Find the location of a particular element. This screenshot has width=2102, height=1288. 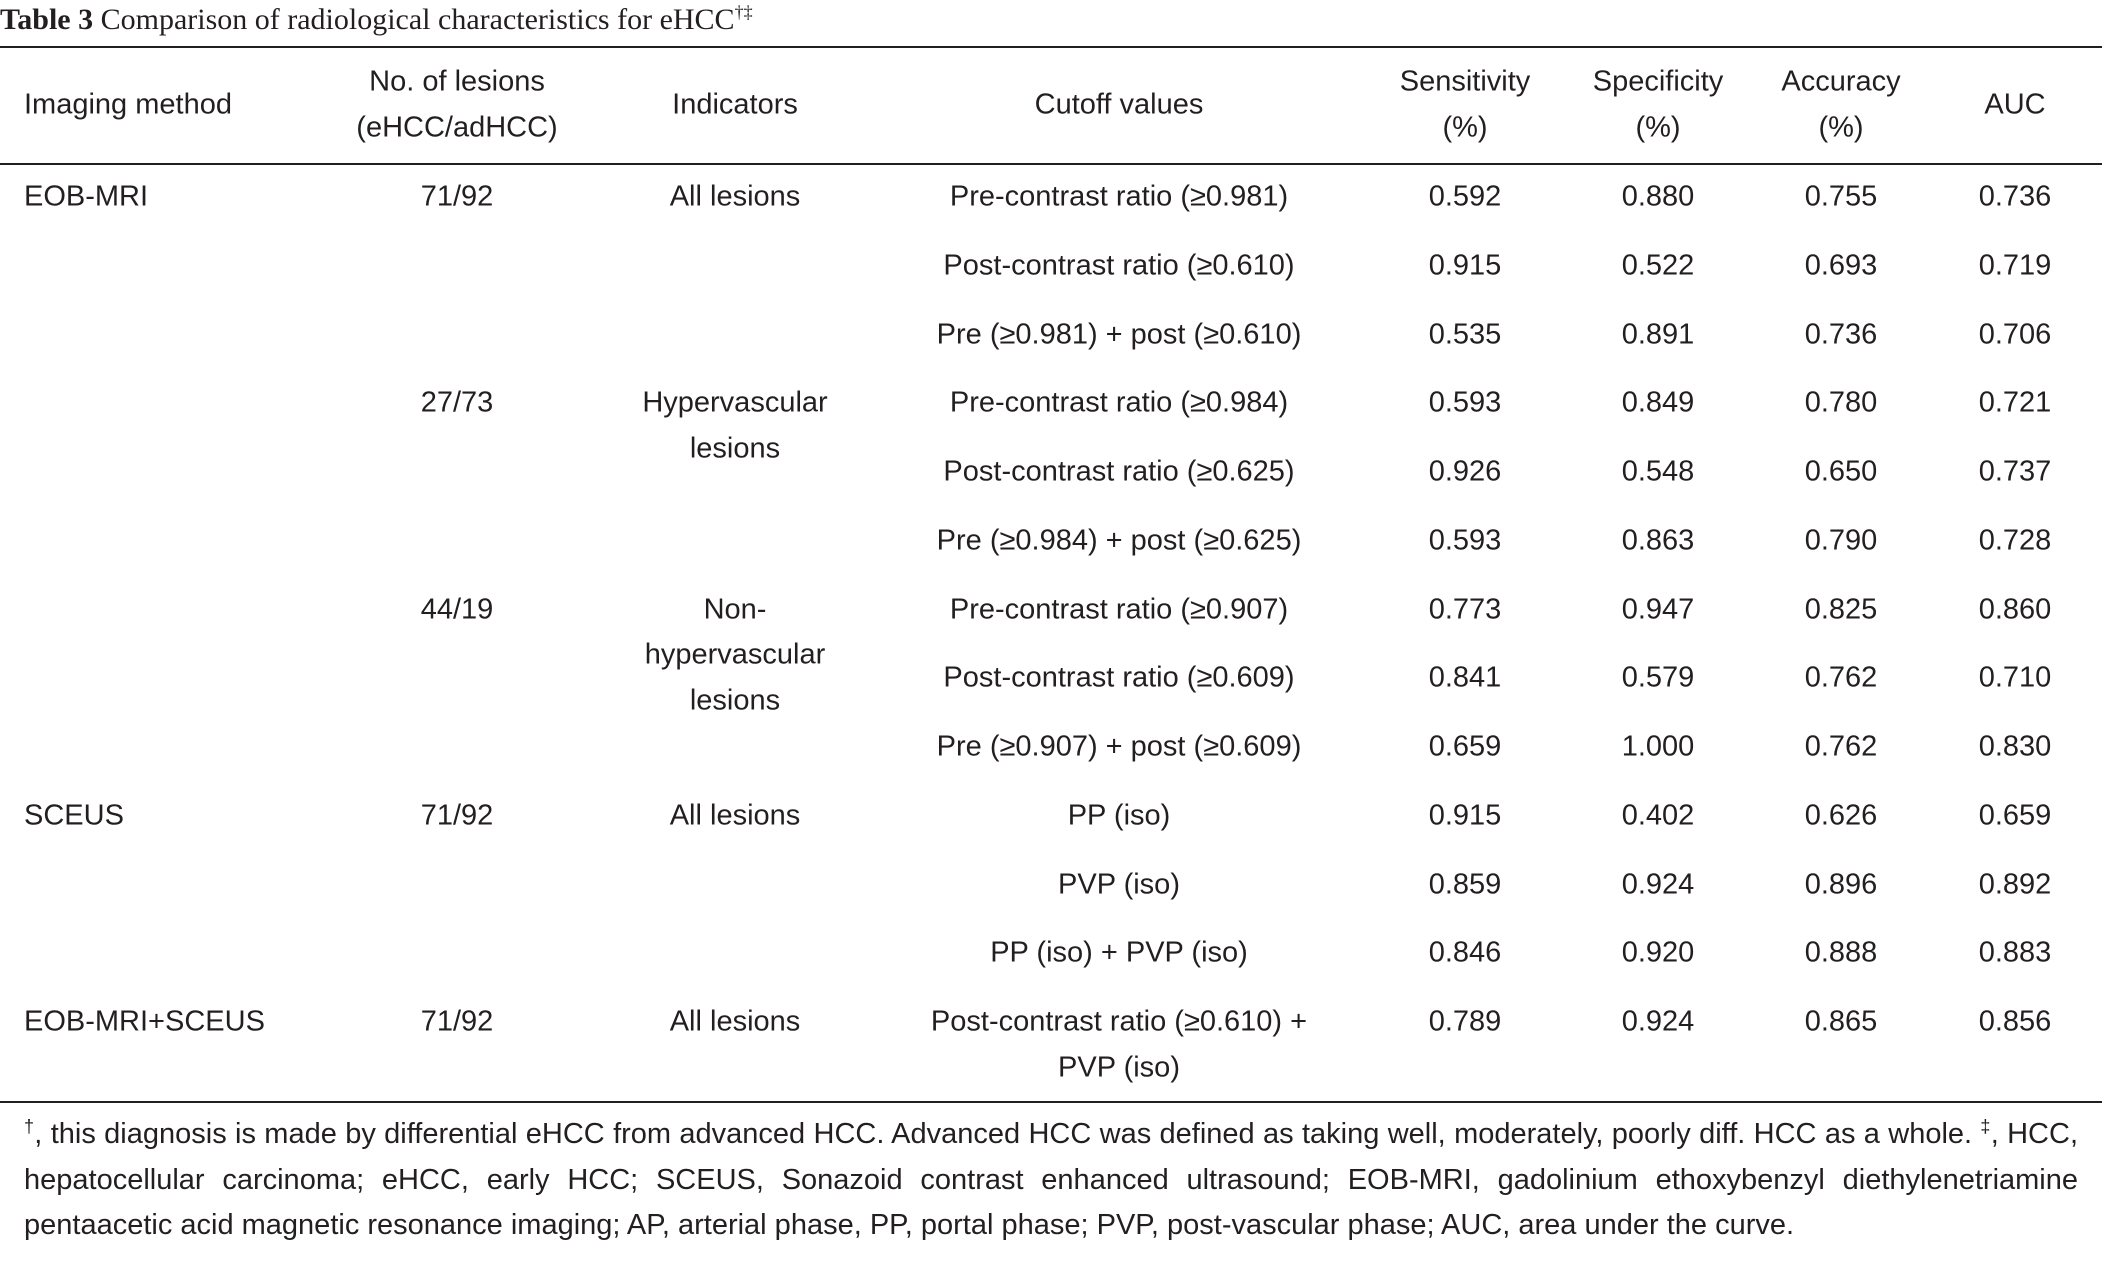

metric-value: 0.522 is located at coordinates (1658, 265).